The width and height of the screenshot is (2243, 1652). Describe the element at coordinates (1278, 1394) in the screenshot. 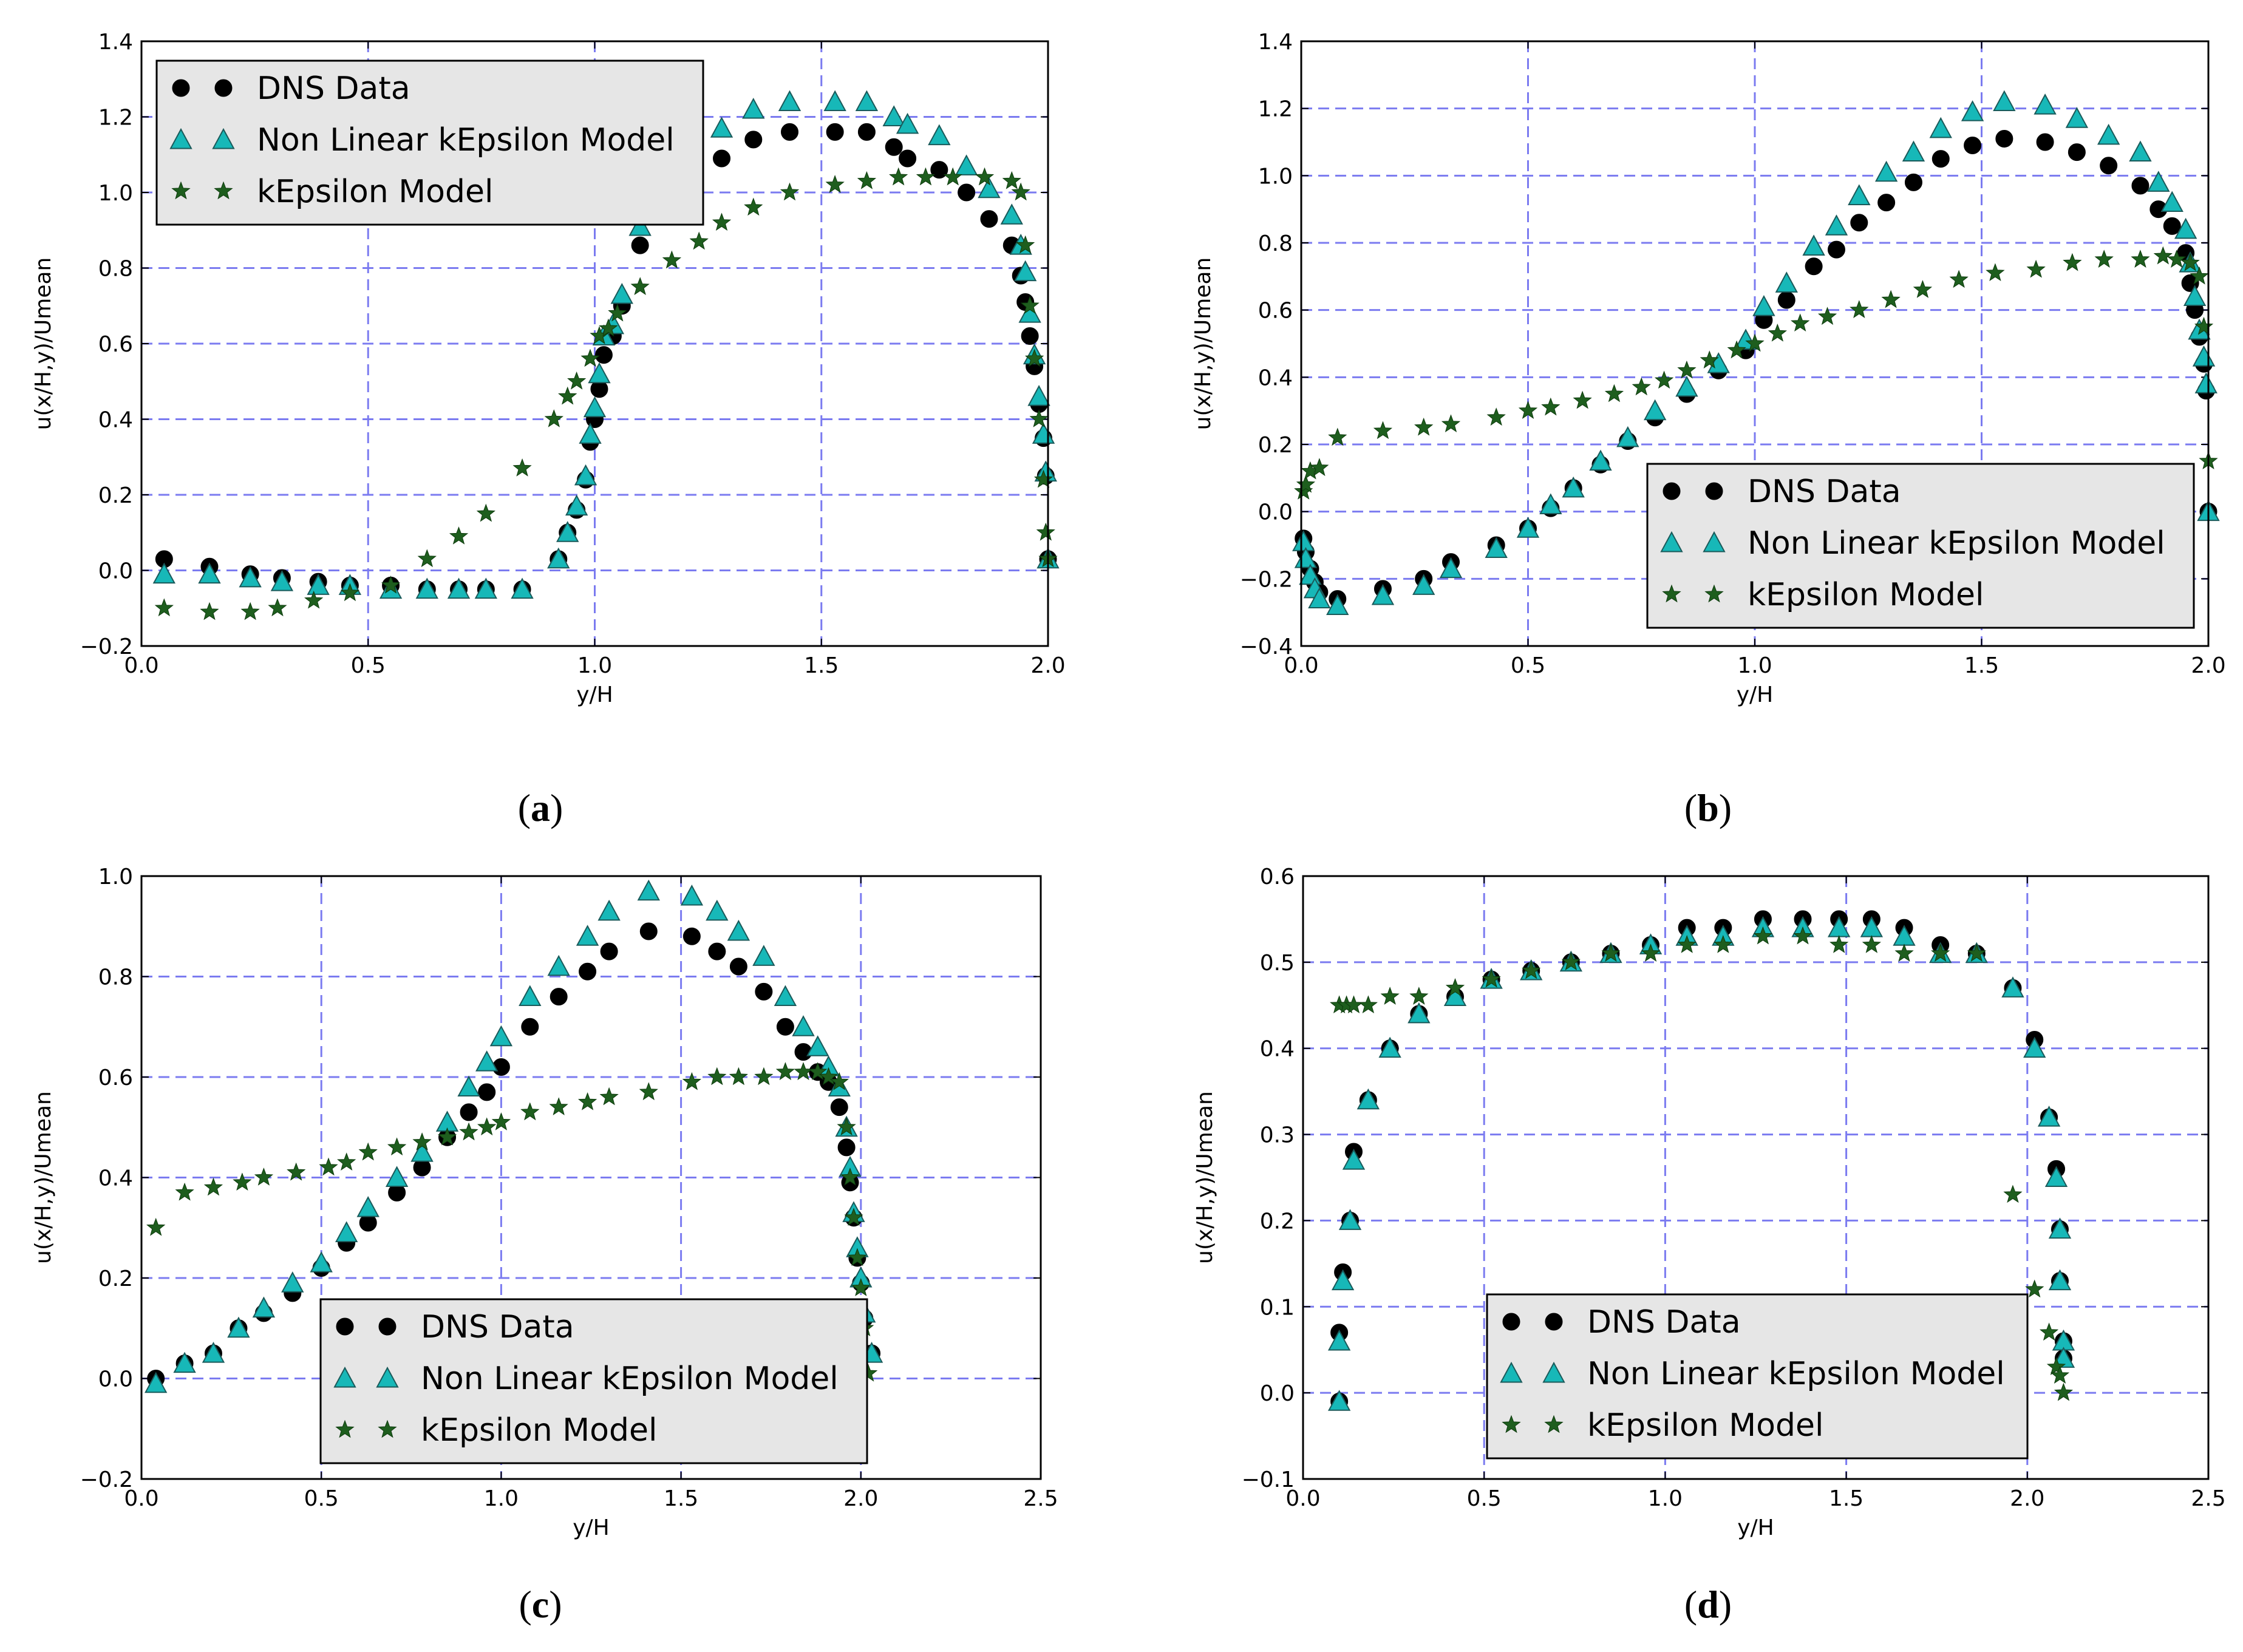

I see `y-tick-label: 0.0` at that location.